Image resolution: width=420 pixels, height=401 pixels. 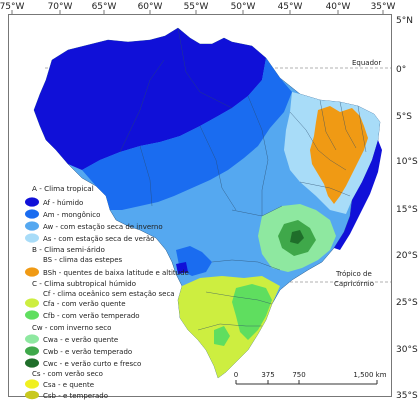 I want to click on legend-label-cf: Cf - clima oceânico sem estação seca, so click(x=109, y=294).